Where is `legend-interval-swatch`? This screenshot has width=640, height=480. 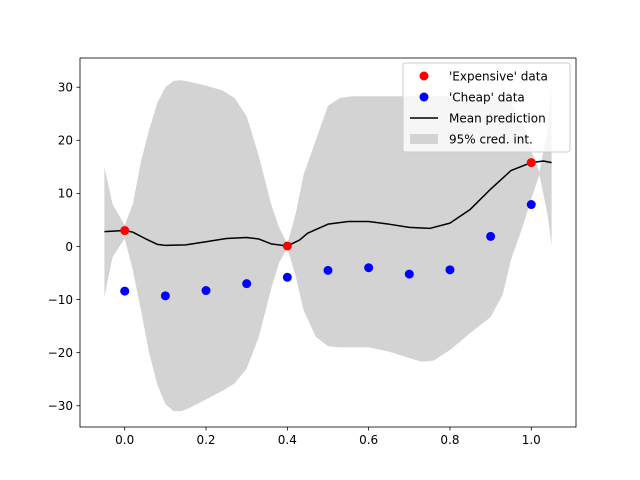
legend-interval-swatch is located at coordinates (424, 139).